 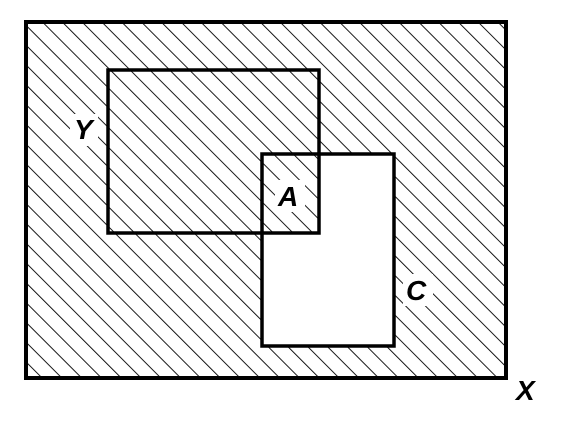 I want to click on label-y-background, so click(x=84, y=130).